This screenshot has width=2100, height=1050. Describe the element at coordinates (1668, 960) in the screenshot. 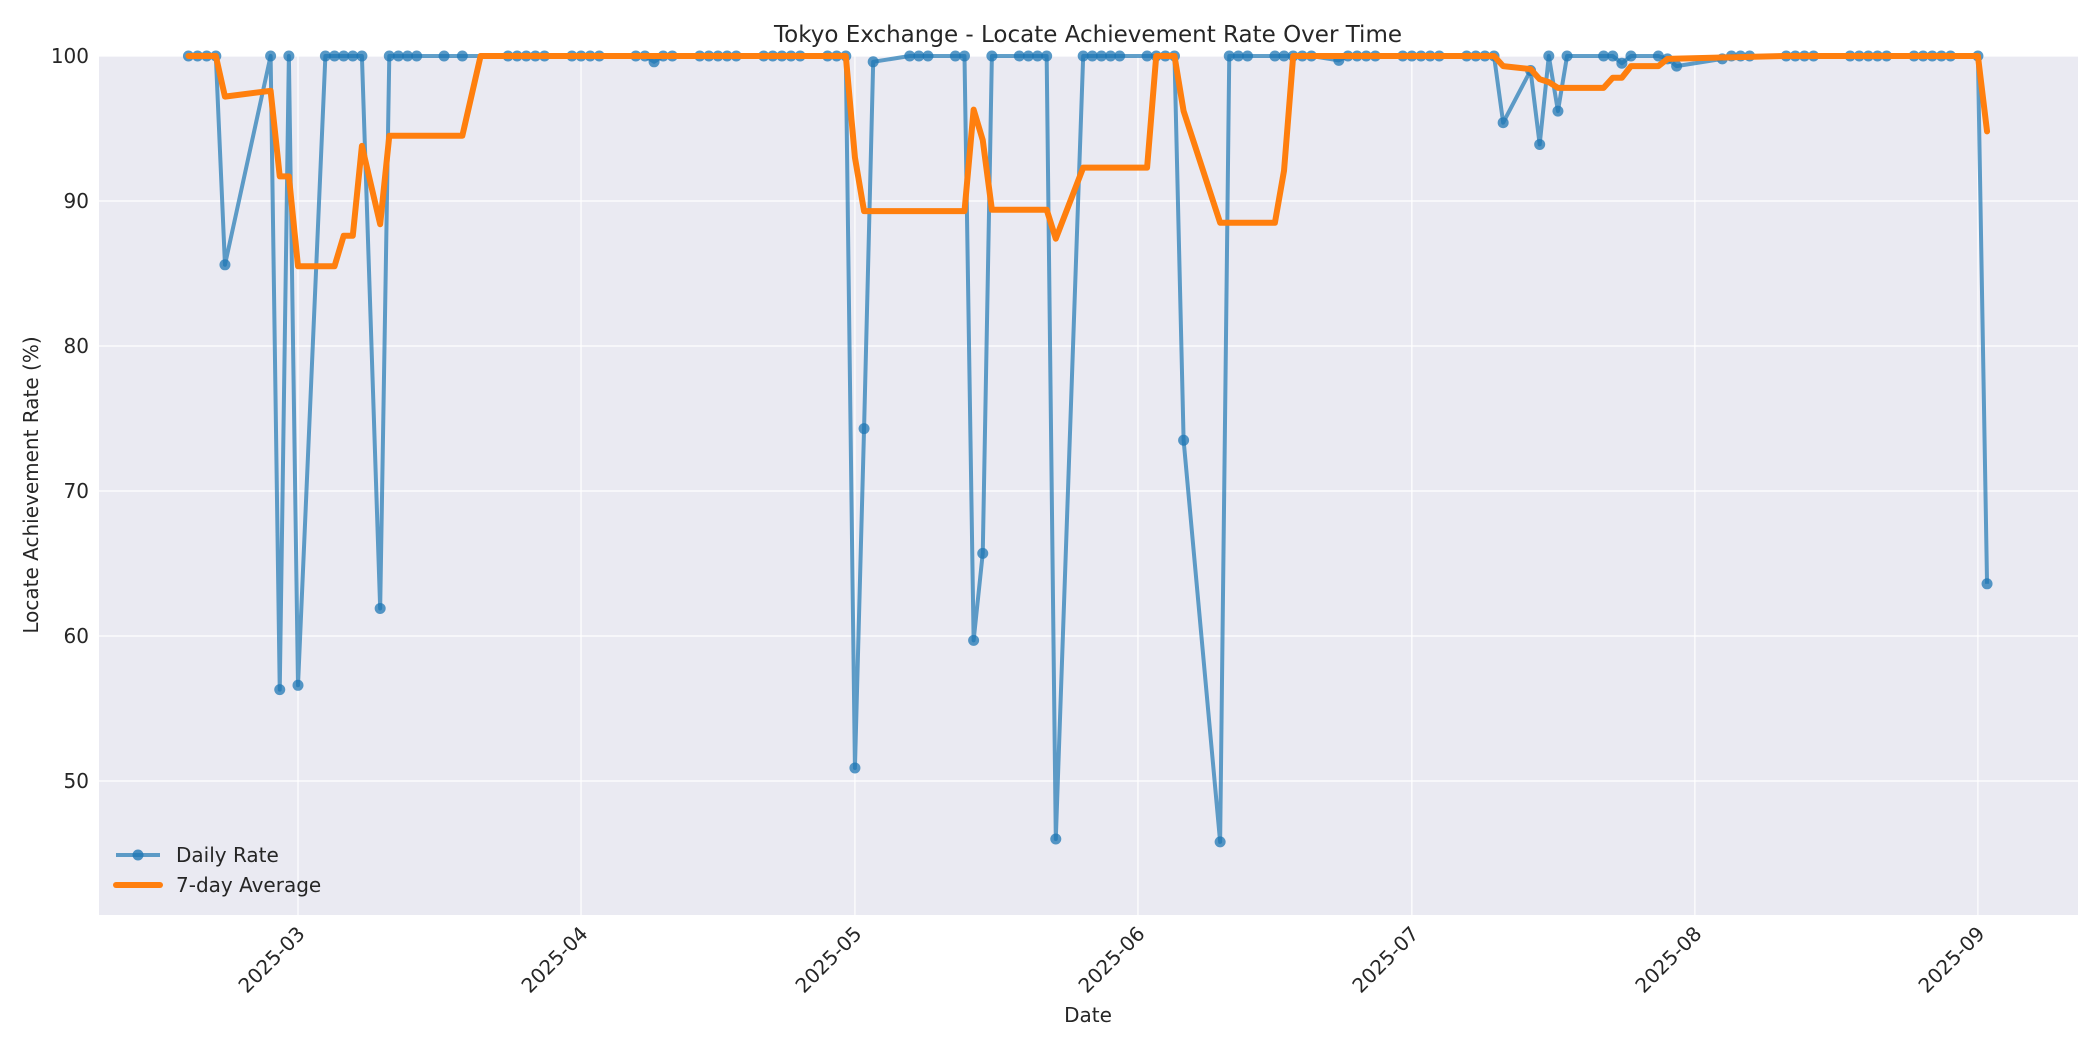

I see `x-tick-label: 2025-08` at that location.